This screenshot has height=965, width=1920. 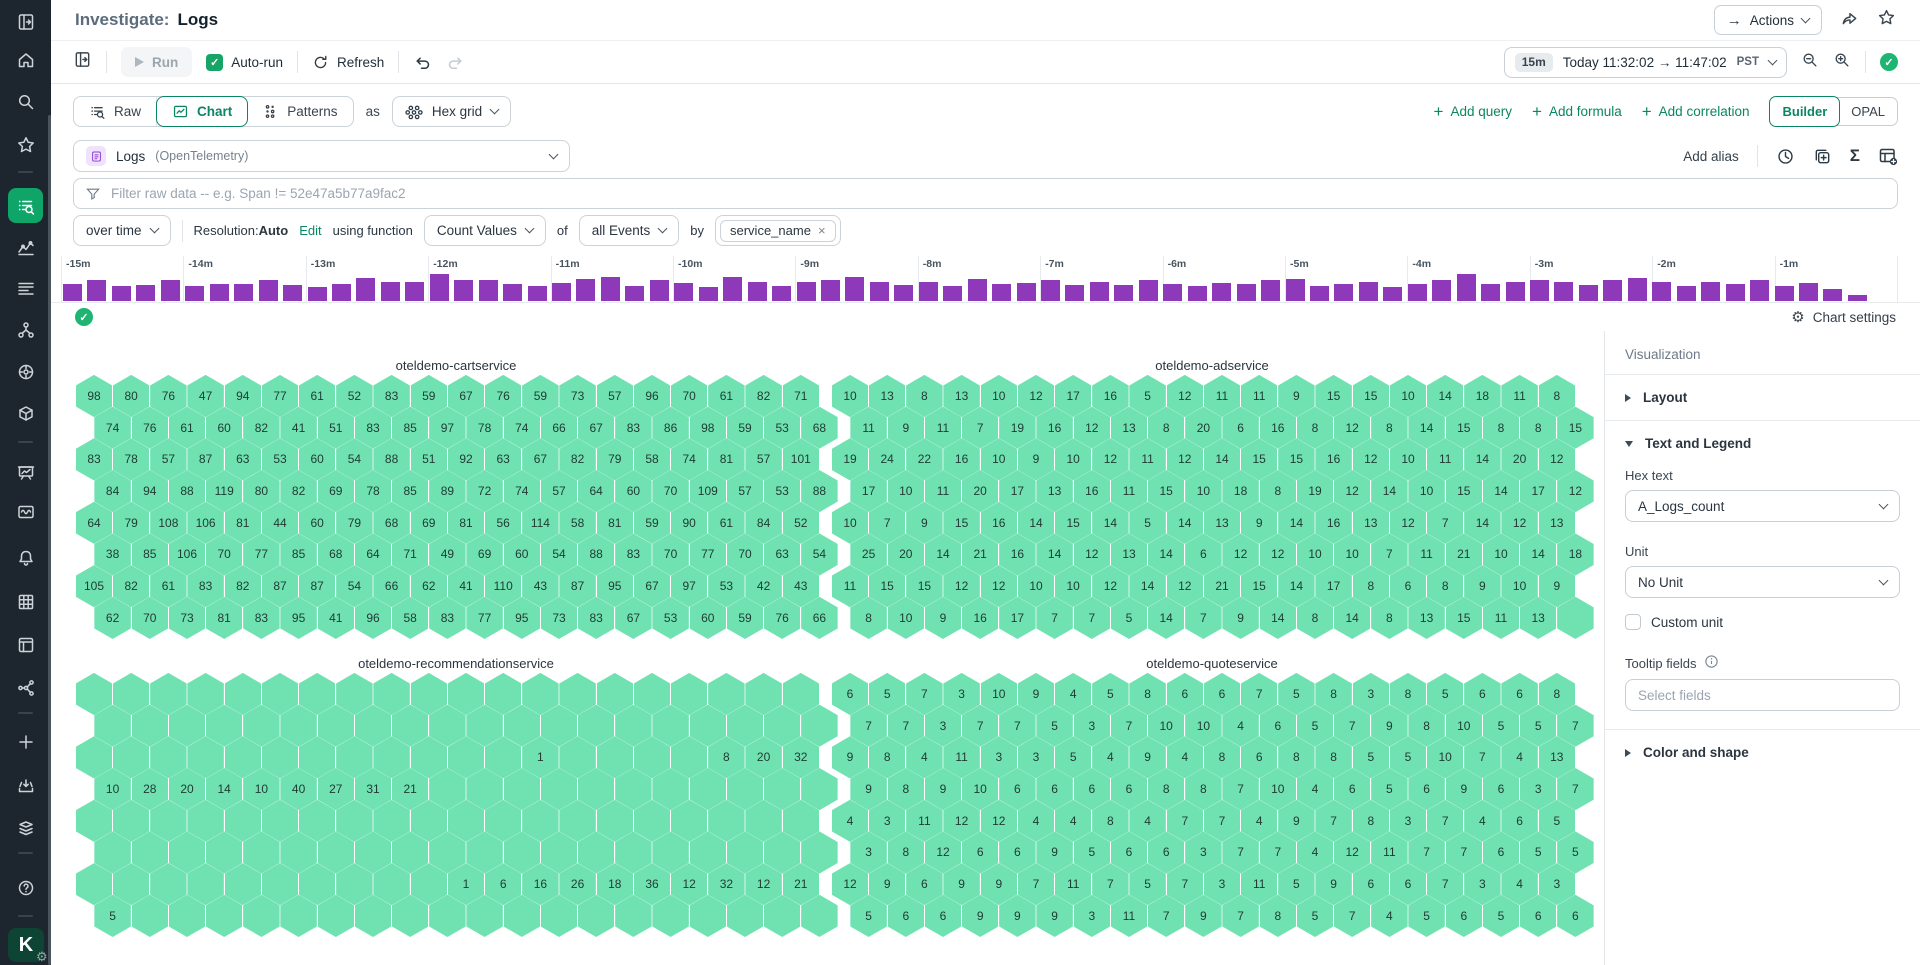 I want to click on viz-type-select: Hex grid, so click(x=451, y=111).